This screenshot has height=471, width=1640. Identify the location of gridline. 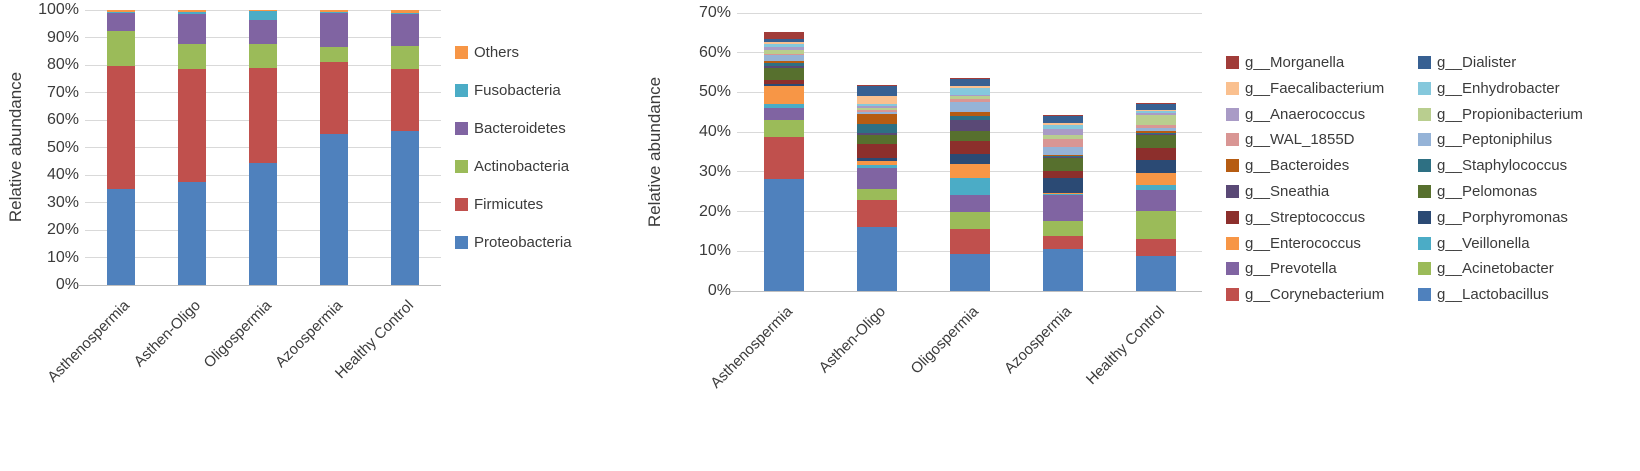
(969, 13).